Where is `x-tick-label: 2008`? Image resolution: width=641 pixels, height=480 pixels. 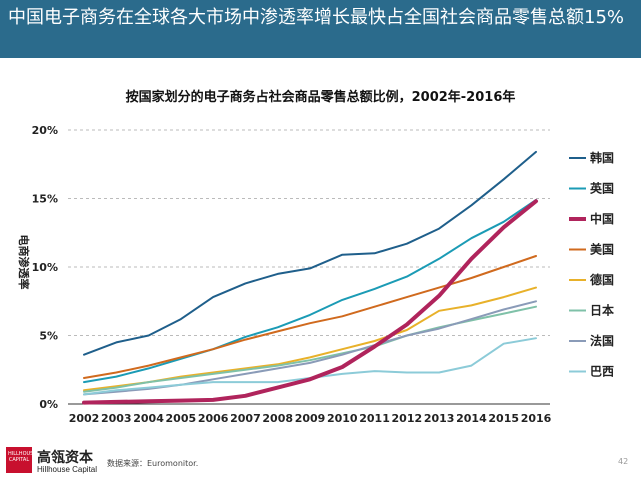 x-tick-label: 2008 is located at coordinates (277, 418).